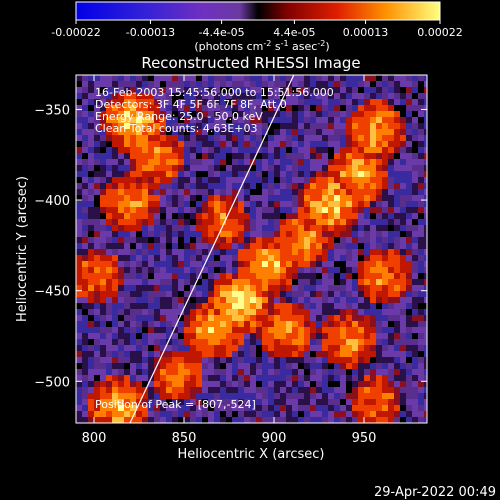 Image resolution: width=500 pixels, height=500 pixels. I want to click on annotation-line: 16-Feb-2003 15:45:56.000 to 15:51:56.000, so click(214, 92).